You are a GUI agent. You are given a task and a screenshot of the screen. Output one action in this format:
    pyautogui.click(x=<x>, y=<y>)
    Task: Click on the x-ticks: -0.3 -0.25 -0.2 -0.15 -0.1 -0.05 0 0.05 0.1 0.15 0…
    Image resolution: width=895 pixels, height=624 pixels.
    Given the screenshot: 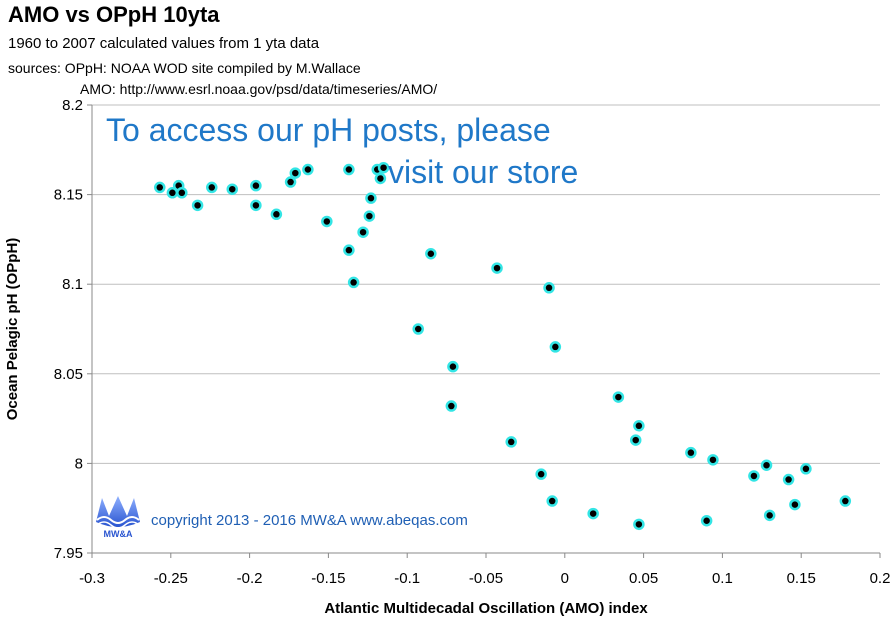 What is the action you would take?
    pyautogui.click(x=484, y=570)
    